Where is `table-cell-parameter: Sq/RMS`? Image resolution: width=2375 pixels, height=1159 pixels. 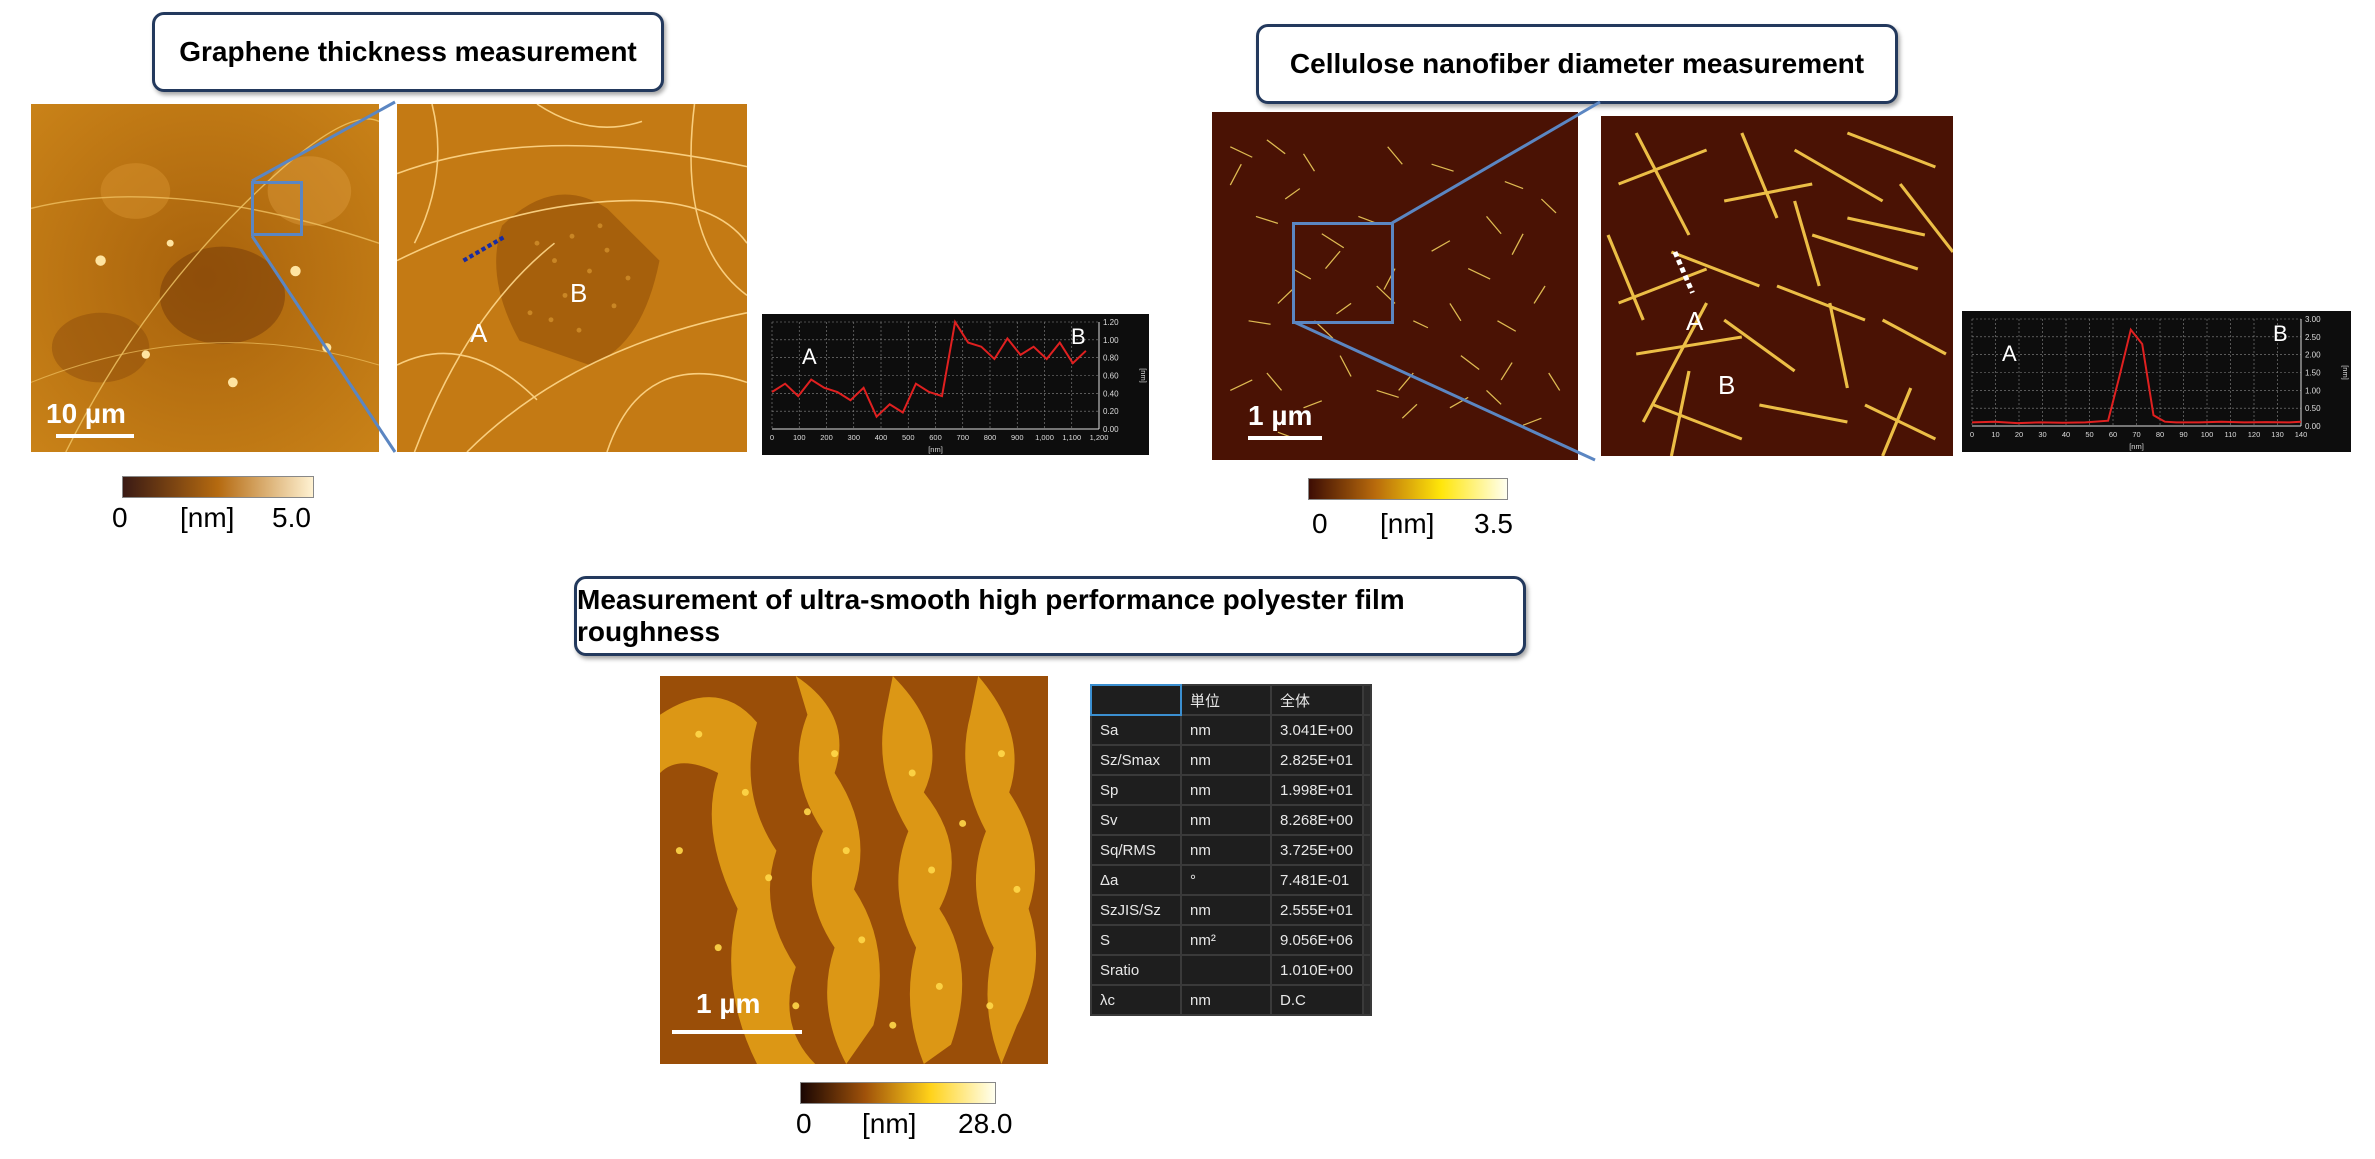 table-cell-parameter: Sq/RMS is located at coordinates (1136, 850).